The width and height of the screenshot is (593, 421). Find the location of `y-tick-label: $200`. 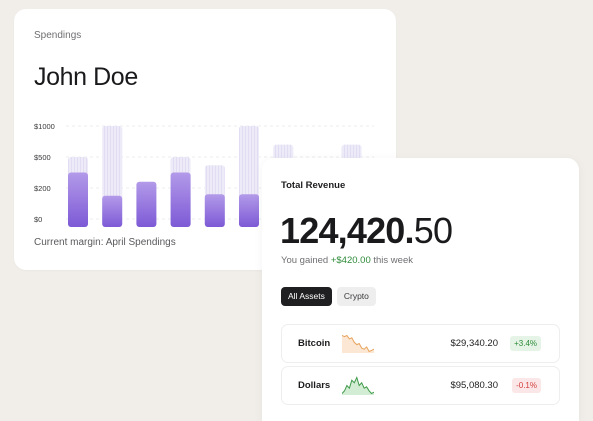

y-tick-label: $200 is located at coordinates (42, 188).